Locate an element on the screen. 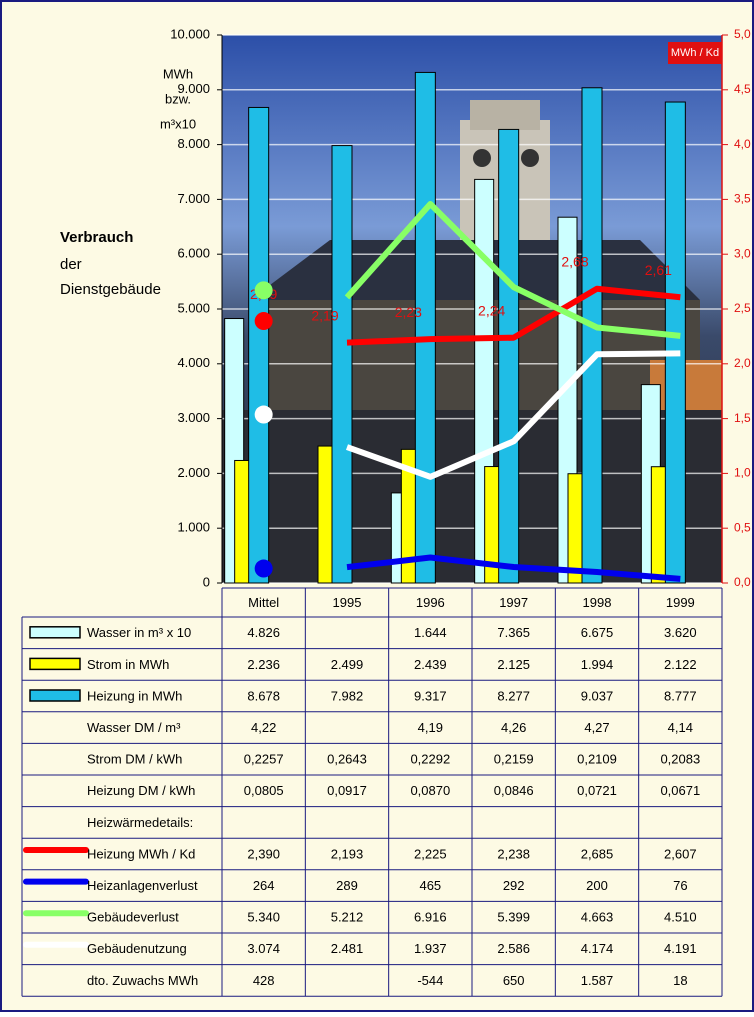 This screenshot has height=1017, width=754. table-row-label: Wasser in m³ x 10 is located at coordinates (139, 632).